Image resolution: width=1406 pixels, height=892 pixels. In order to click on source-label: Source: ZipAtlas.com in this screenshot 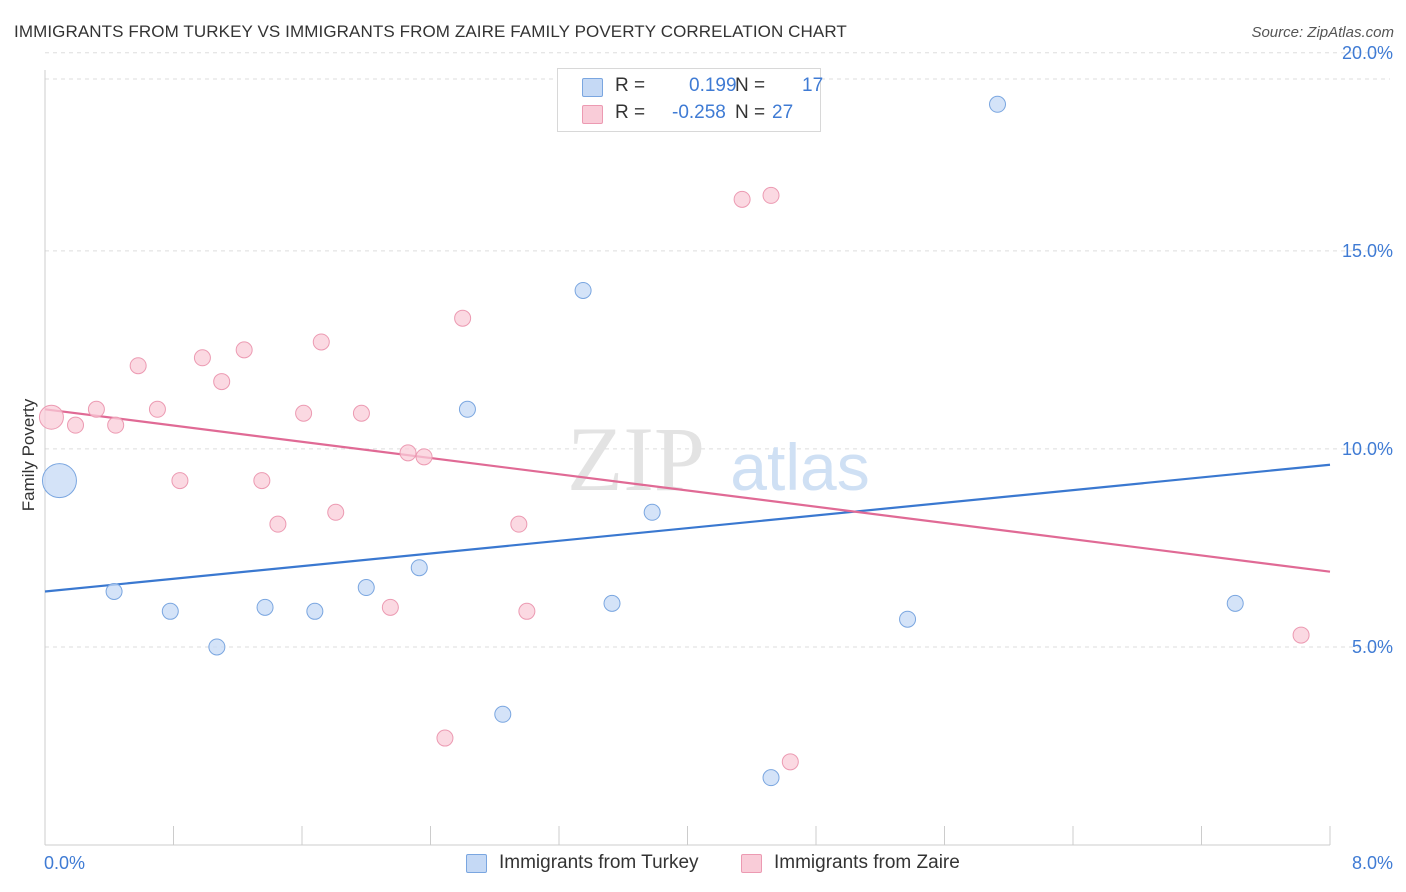, I will do `click(1322, 32)`.